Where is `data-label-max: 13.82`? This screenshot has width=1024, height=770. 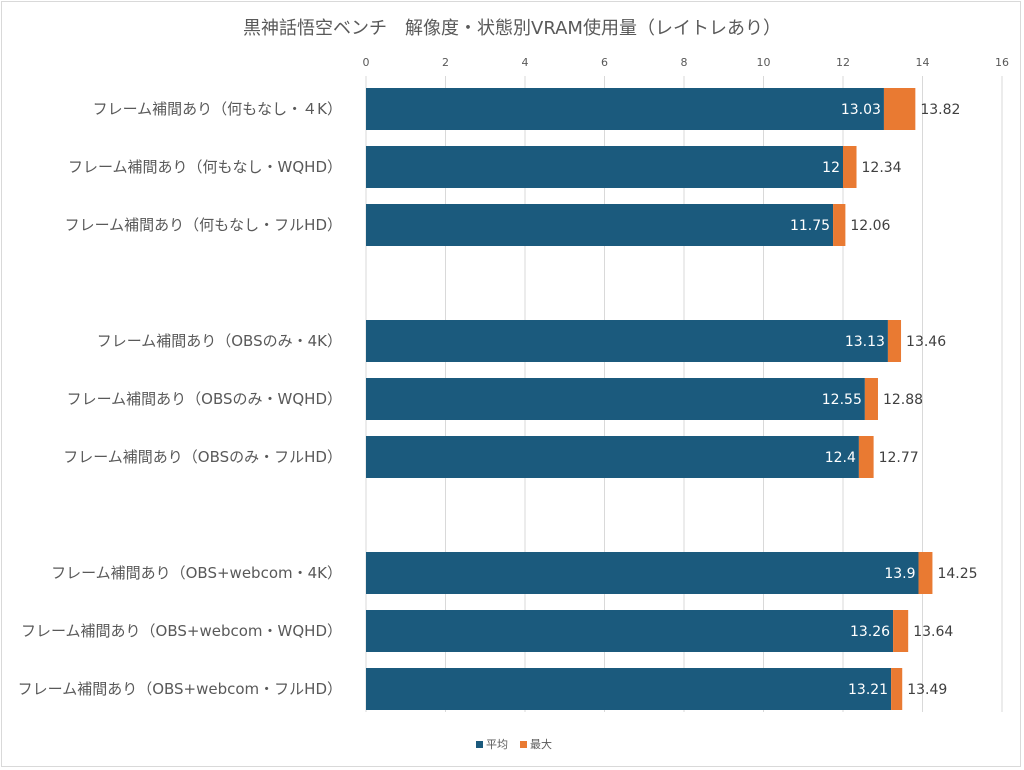
data-label-max: 13.82 is located at coordinates (940, 110).